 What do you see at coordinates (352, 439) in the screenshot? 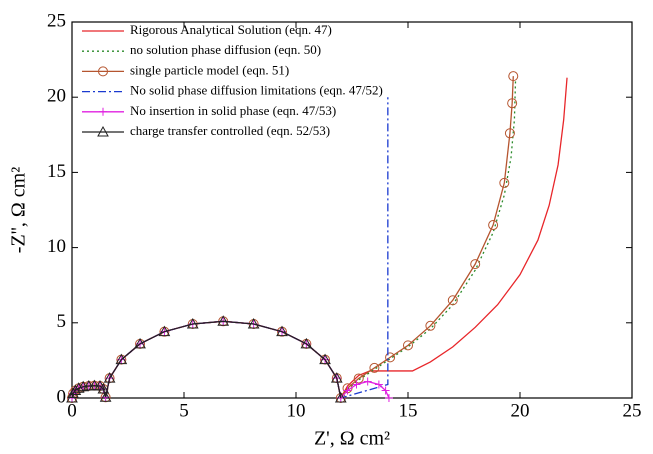
I see `x-axis-label: Z', Ω cm²` at bounding box center [352, 439].